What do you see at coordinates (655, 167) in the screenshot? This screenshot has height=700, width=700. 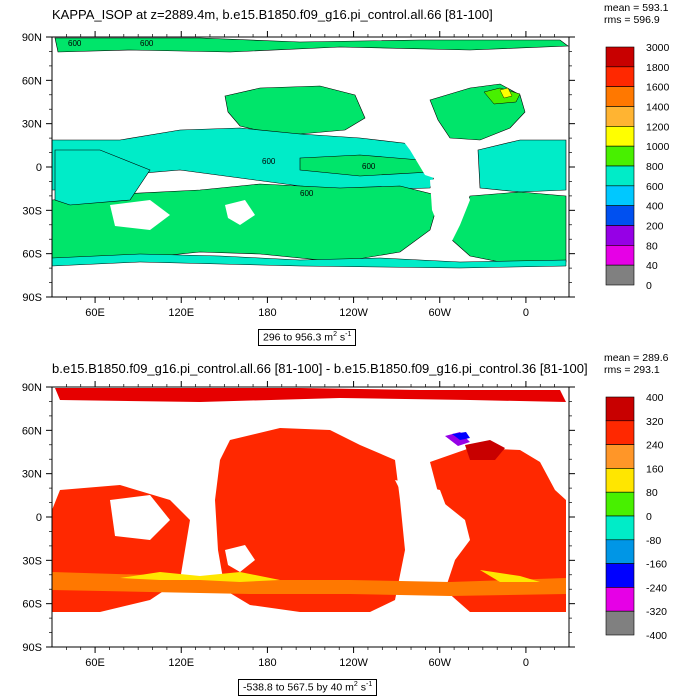 I see `colorbar-label: 800` at bounding box center [655, 167].